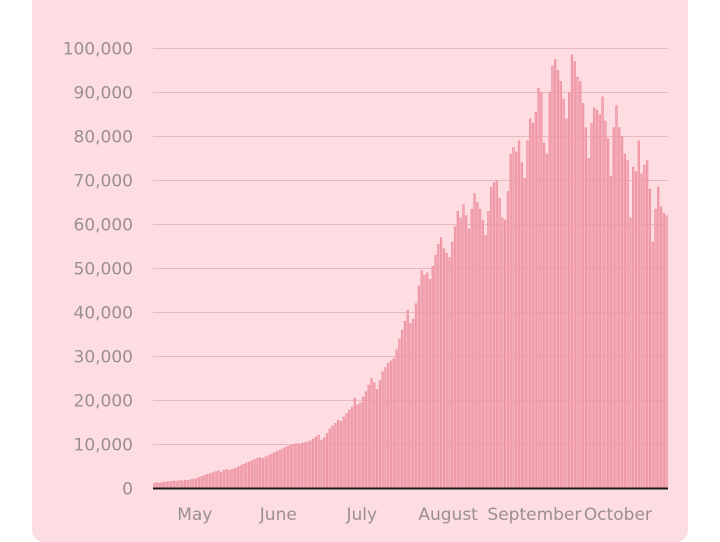  I want to click on x-axis-tick-labels: May June July August September October, so click(414, 515).